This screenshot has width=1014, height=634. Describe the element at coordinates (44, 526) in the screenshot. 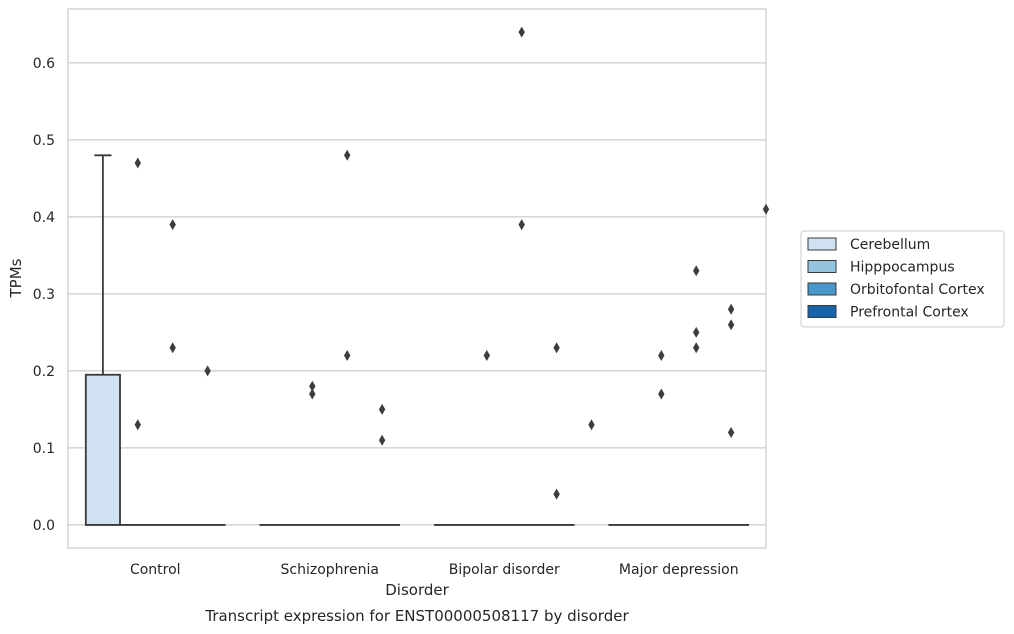

I see `y-tick-label: 0.0` at that location.